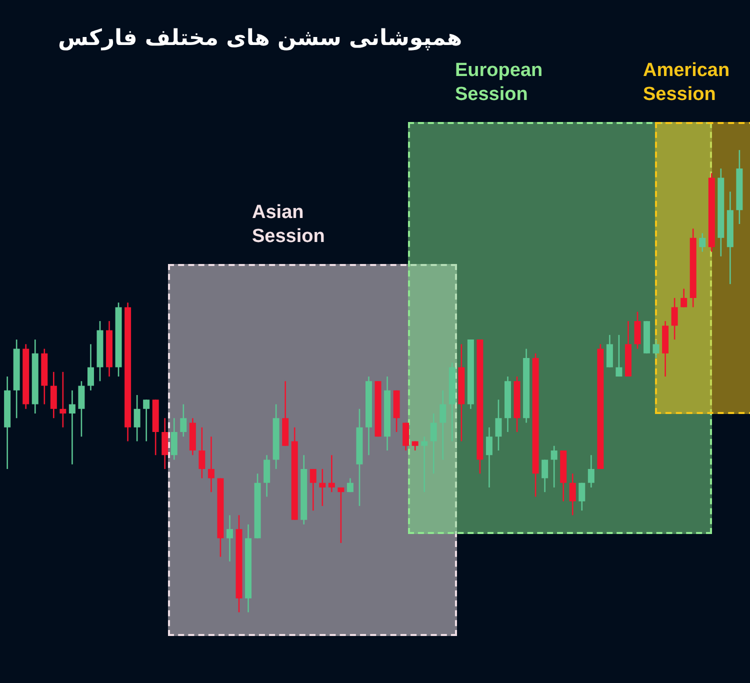 The image size is (750, 683). What do you see at coordinates (260, 38) in the screenshot?
I see `chart-title: همپوشانی سشن های مختلف فارکس` at bounding box center [260, 38].